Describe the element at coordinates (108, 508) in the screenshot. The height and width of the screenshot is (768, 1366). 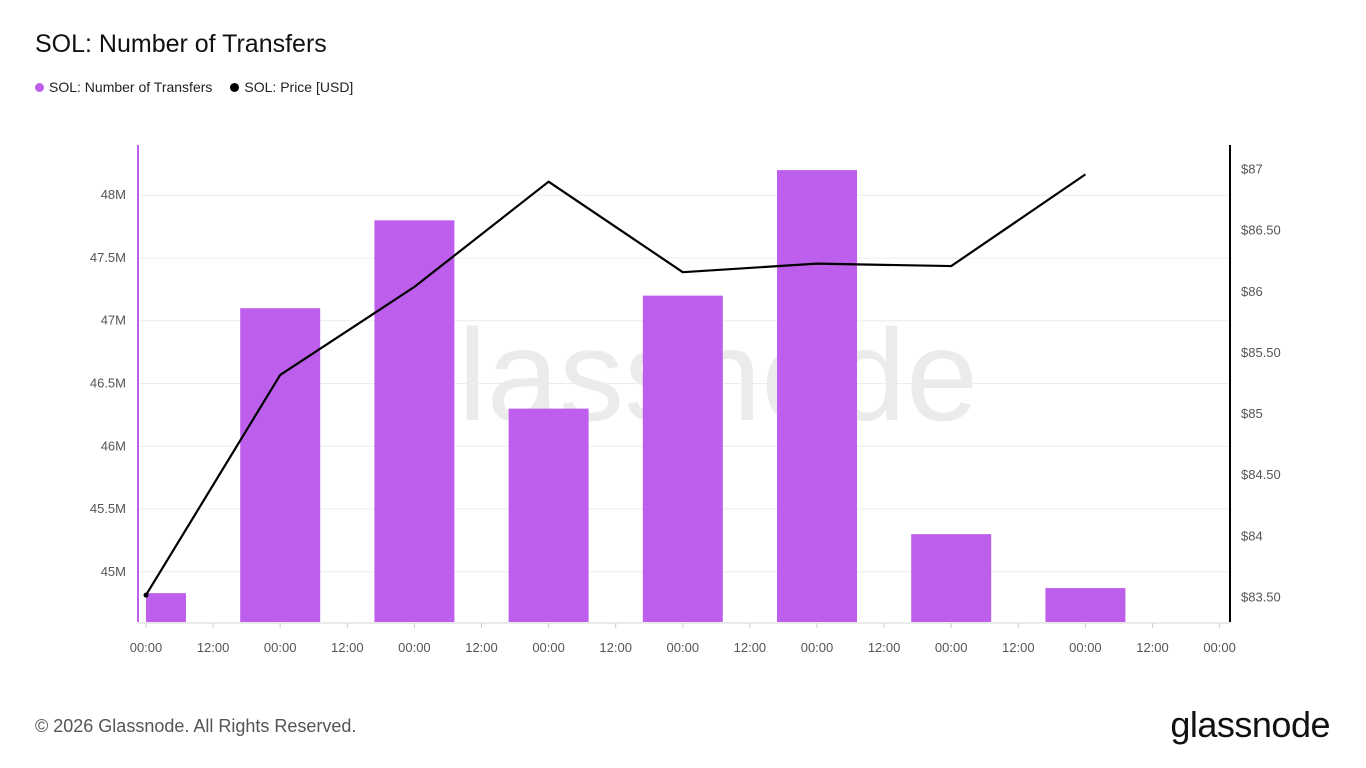
I see `y-left-tick-label: 45.5M` at that location.